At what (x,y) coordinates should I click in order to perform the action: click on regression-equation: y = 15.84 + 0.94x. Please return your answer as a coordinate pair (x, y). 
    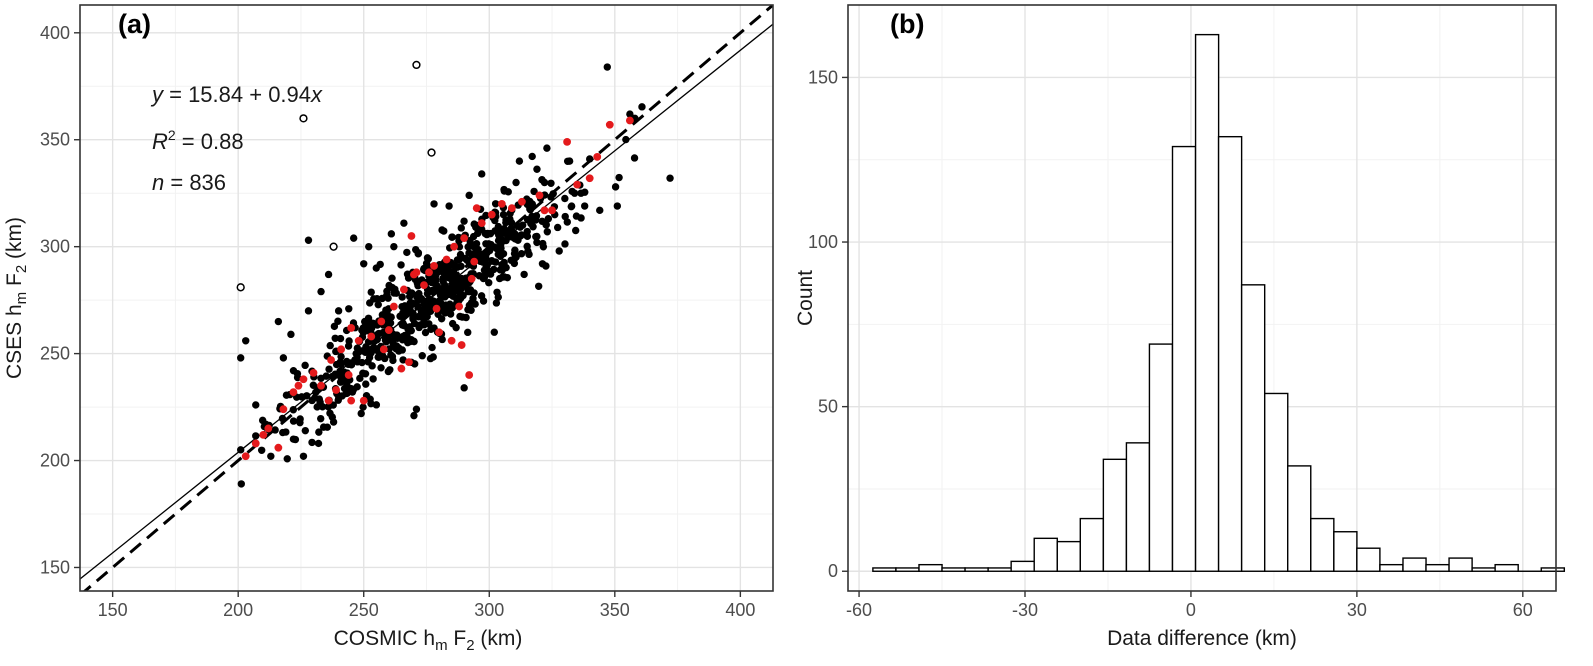
    Looking at the image, I should click on (236, 94).